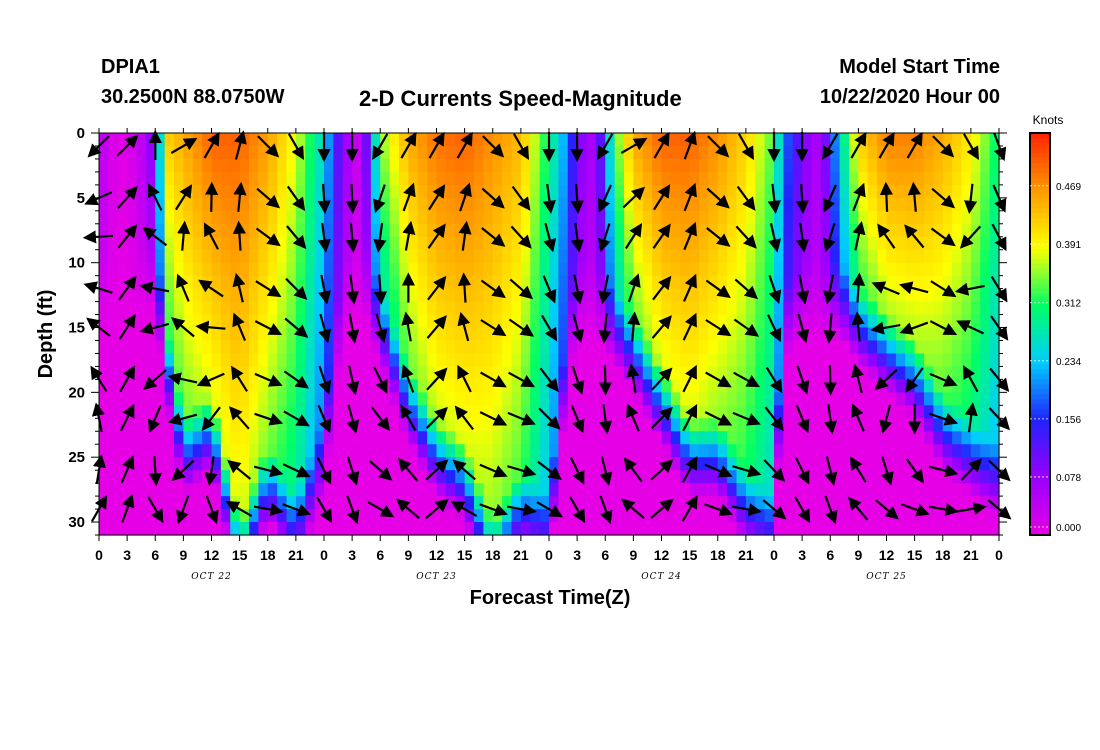 Image resolution: width=1100 pixels, height=750 pixels. I want to click on x-tick-label: 18, so click(718, 555).